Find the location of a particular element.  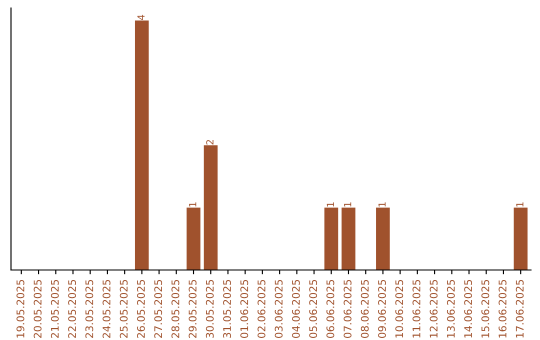

x-tick-label: 14.06.2025 is located at coordinates (468, 309).